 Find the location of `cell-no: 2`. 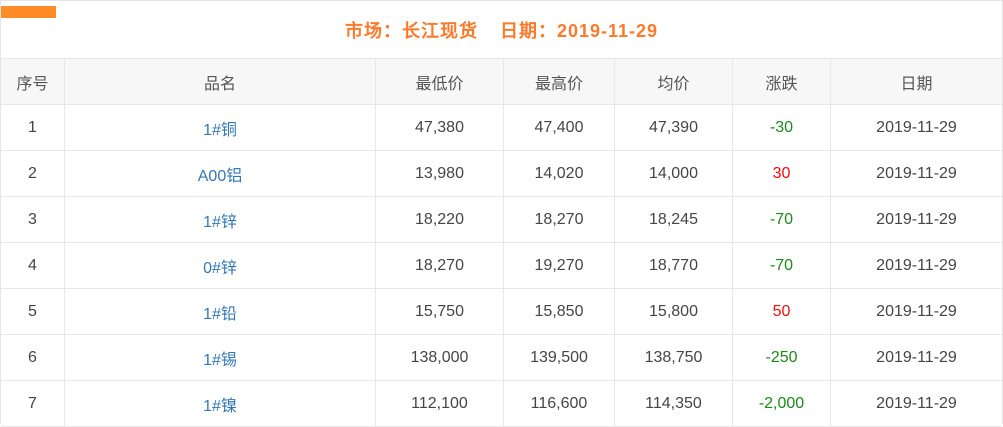

cell-no: 2 is located at coordinates (33, 173).